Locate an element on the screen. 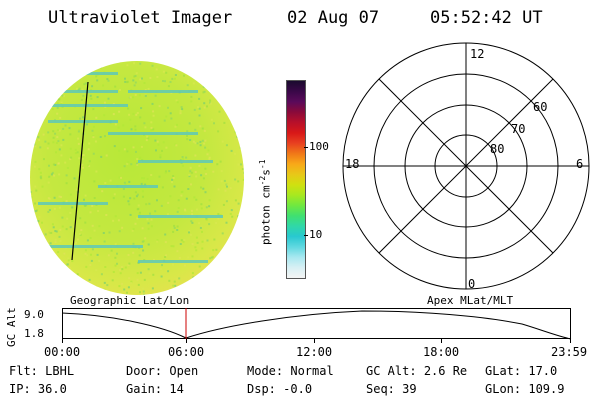 This screenshot has width=600, height=400. colorbar-unit-label: photon cm-2s-1 is located at coordinates (265, 202).